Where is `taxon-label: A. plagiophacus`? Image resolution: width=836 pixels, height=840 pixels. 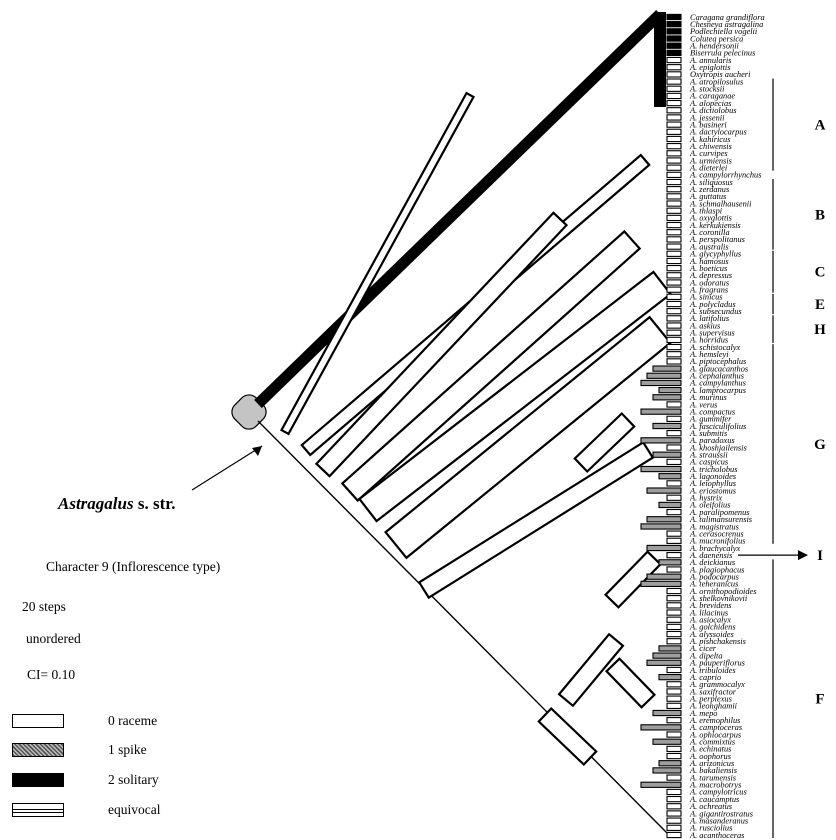 taxon-label: A. plagiophacus is located at coordinates (716, 569).